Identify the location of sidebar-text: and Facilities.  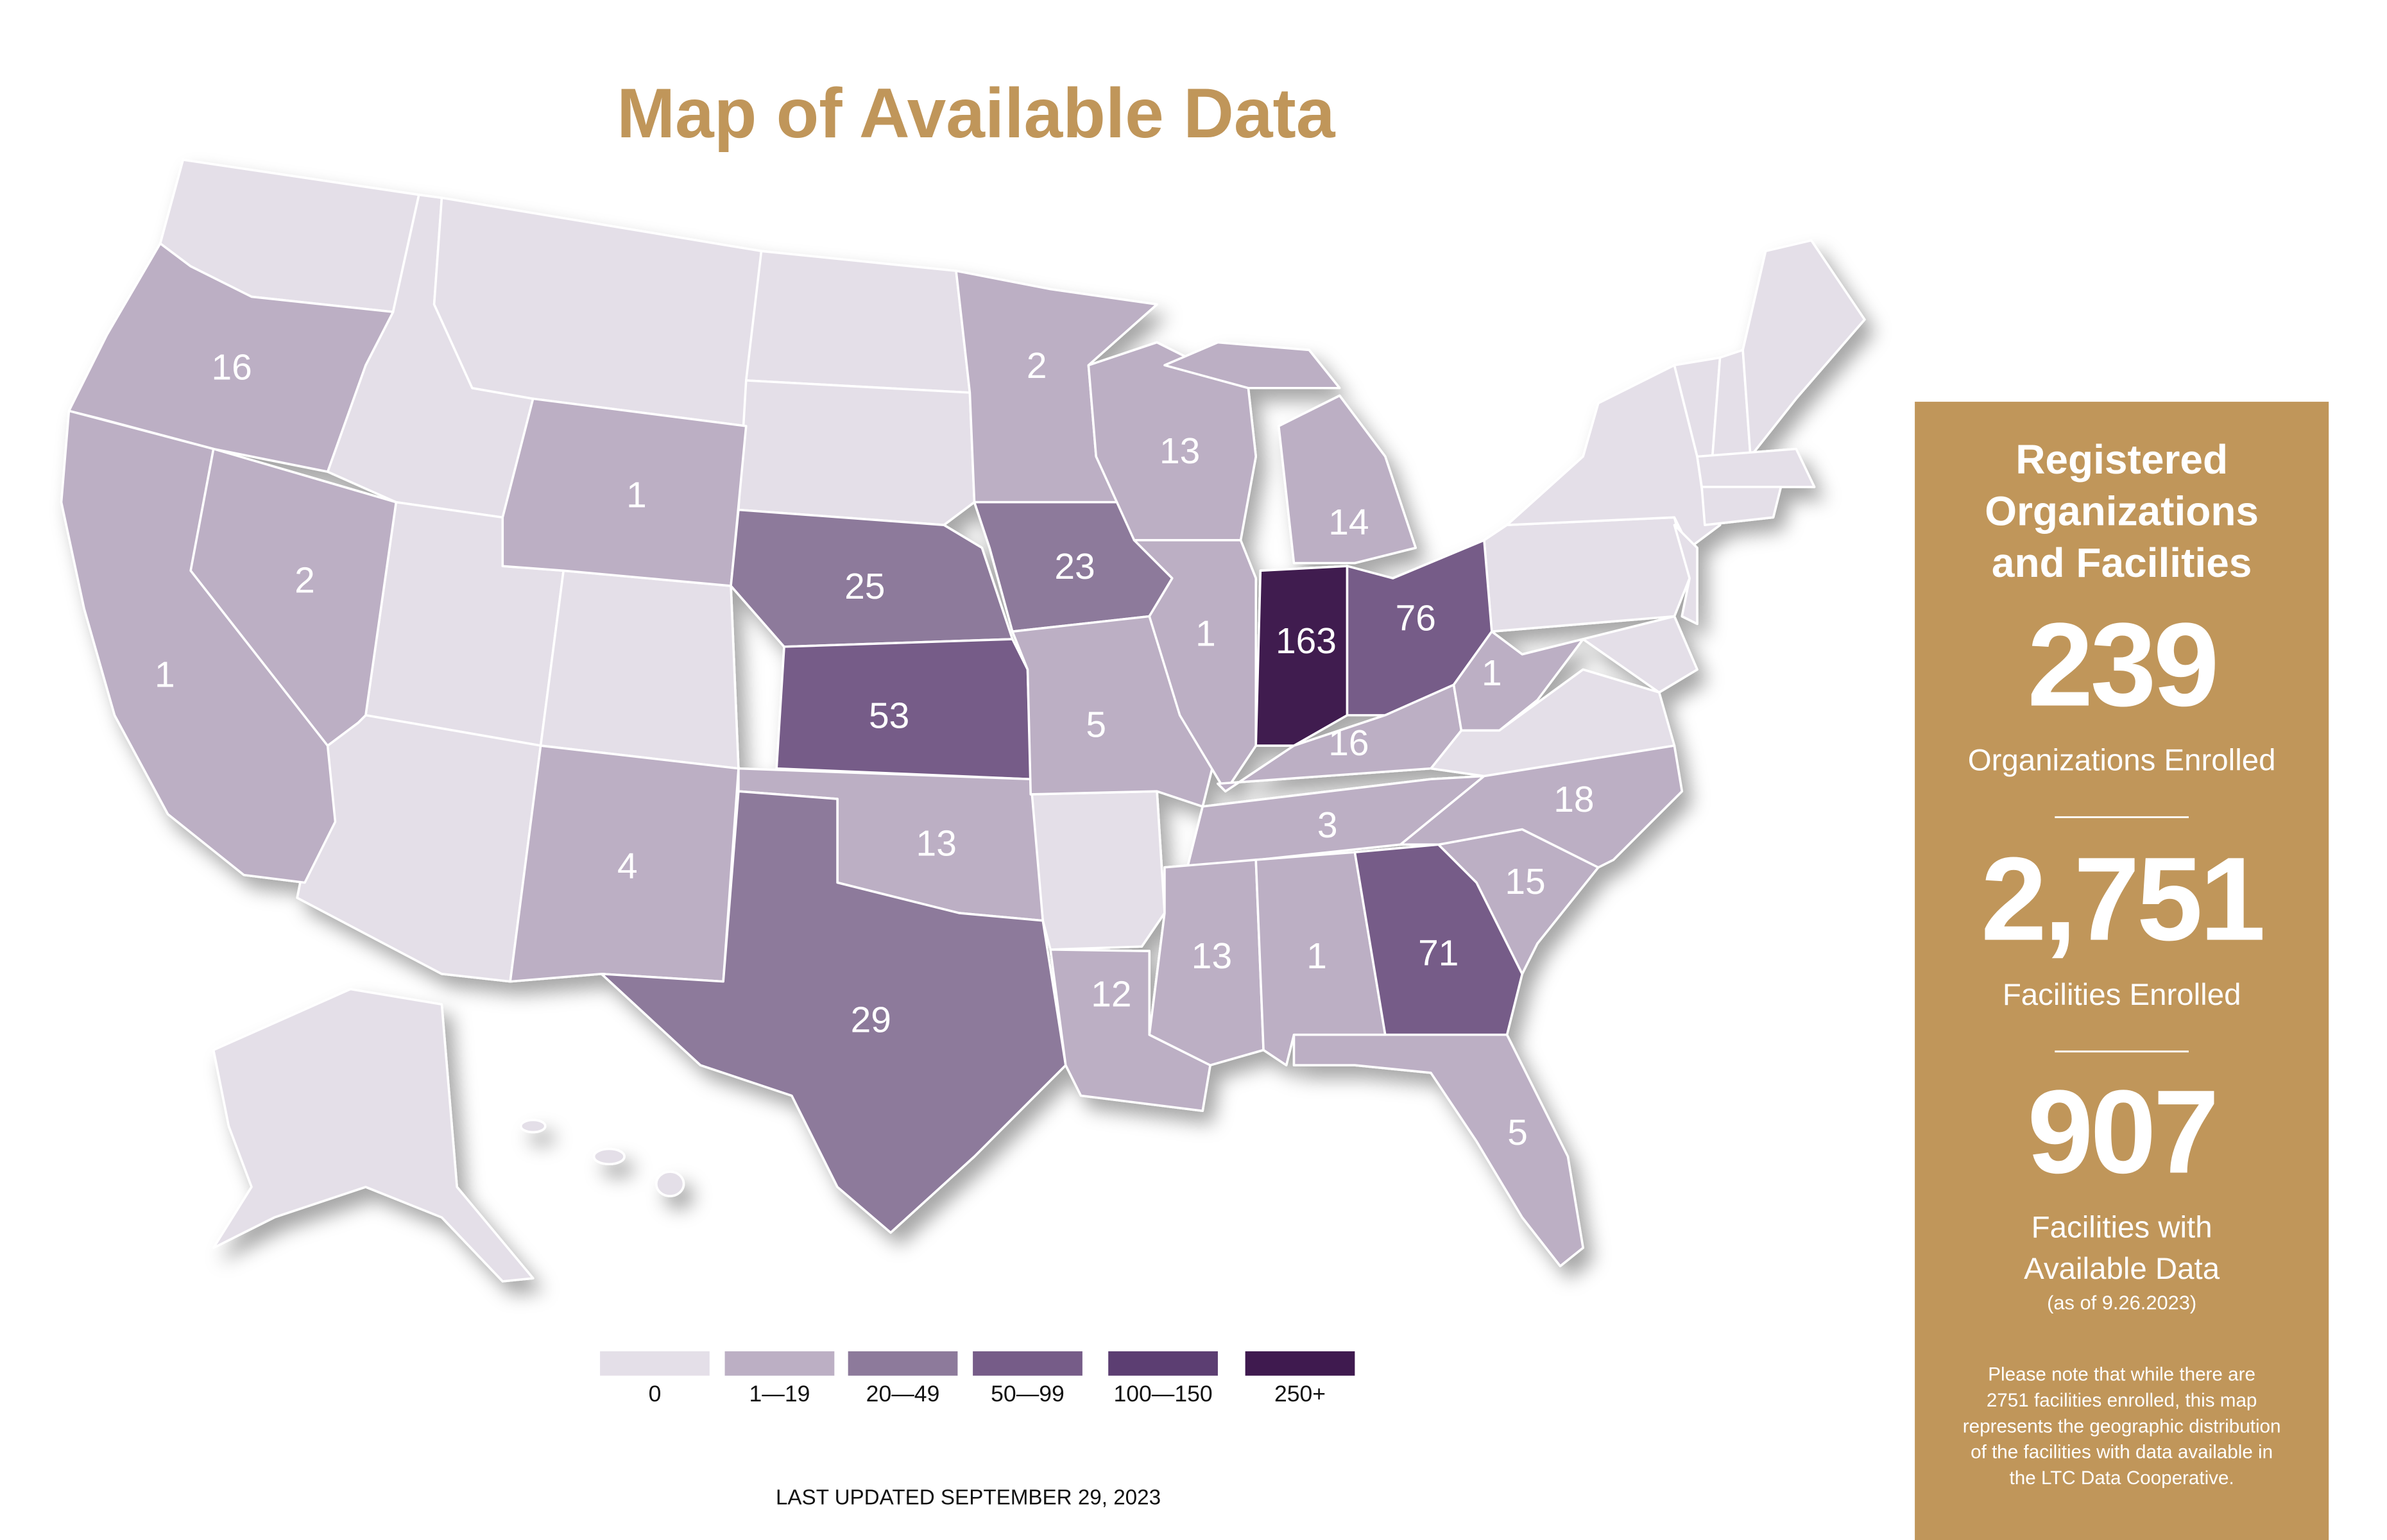
(2122, 563).